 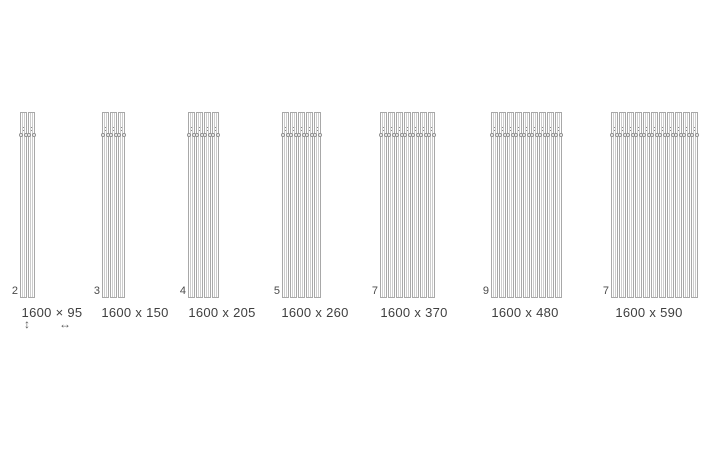 What do you see at coordinates (96, 291) in the screenshot?
I see `tube-count-number: 3` at bounding box center [96, 291].